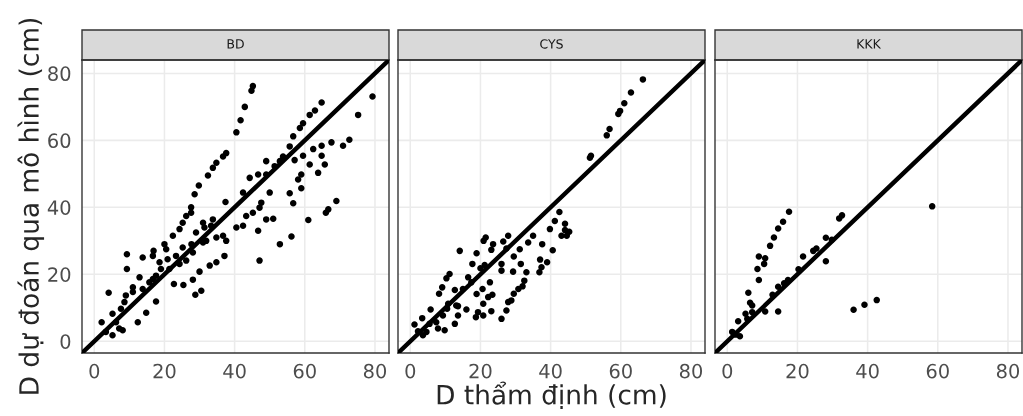  What do you see at coordinates (59, 207) in the screenshot?
I see `y-tick-label: 40` at bounding box center [59, 207].